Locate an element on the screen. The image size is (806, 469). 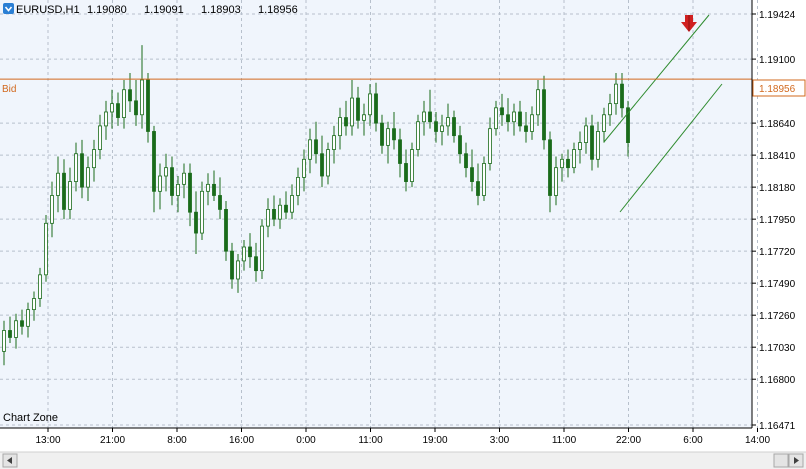
price-tick-label: 1.17260 is located at coordinates (777, 316).